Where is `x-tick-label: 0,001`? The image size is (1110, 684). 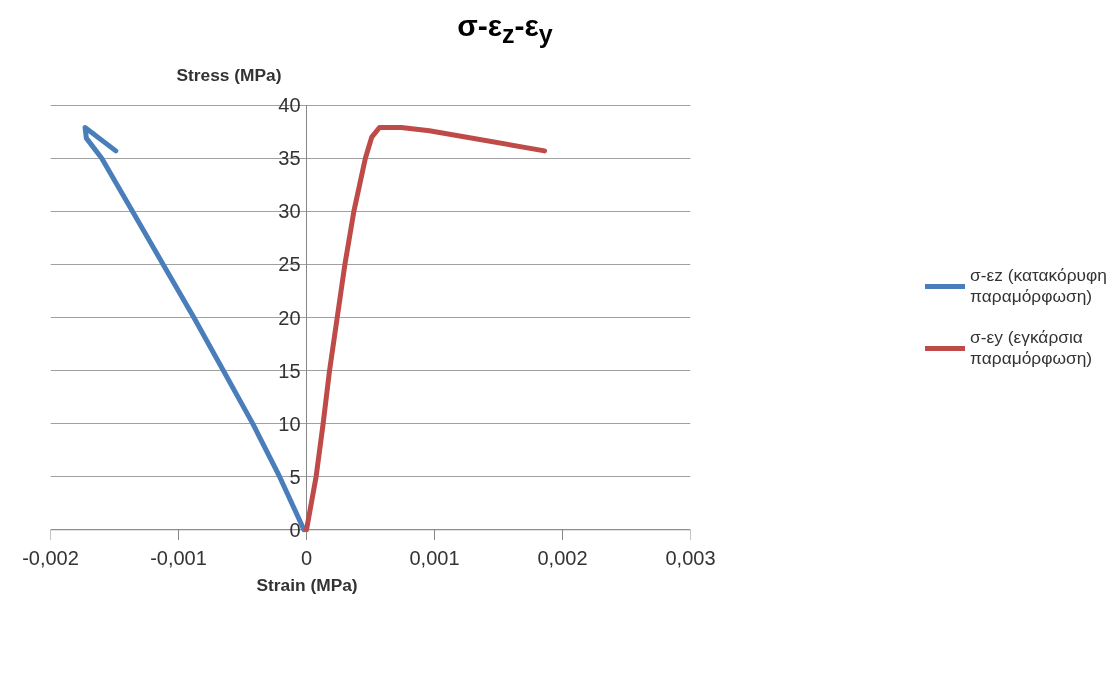
x-tick-label: 0,001 is located at coordinates (434, 557).